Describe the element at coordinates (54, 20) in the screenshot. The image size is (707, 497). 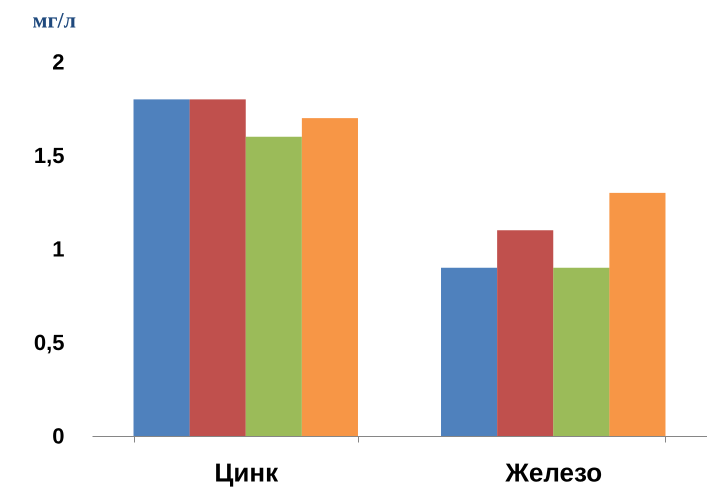
I see `y-axis-title: мг/л` at that location.